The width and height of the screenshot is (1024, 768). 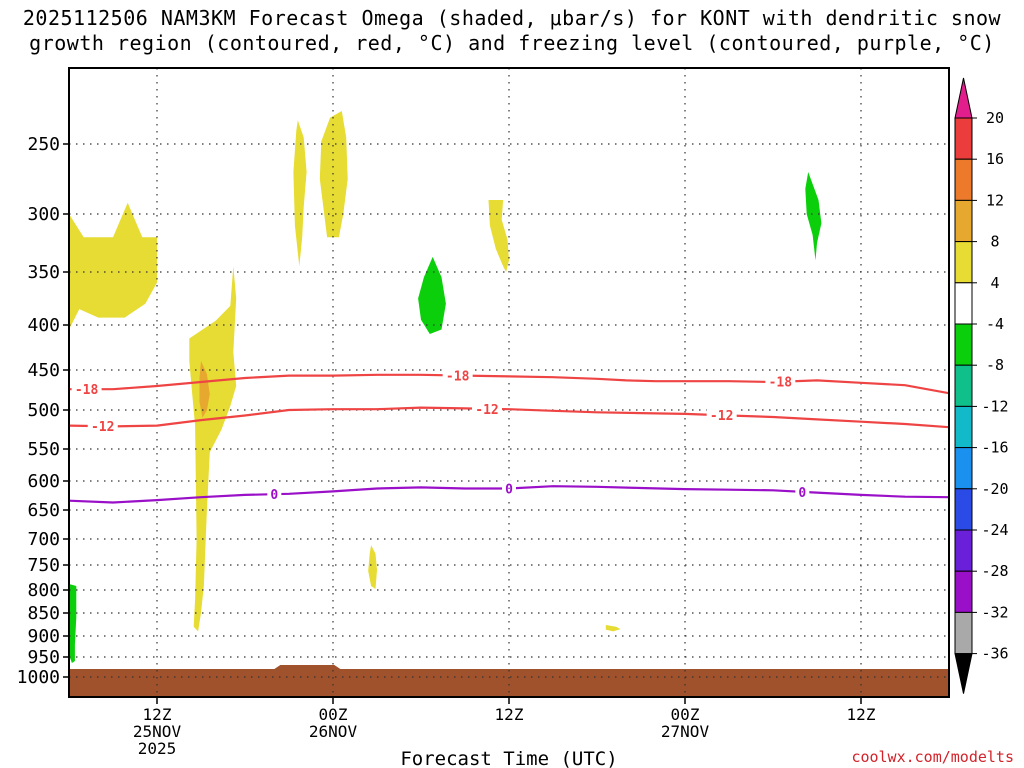 What do you see at coordinates (994, 242) in the screenshot?
I see `colorbar-label-3: 8` at bounding box center [994, 242].